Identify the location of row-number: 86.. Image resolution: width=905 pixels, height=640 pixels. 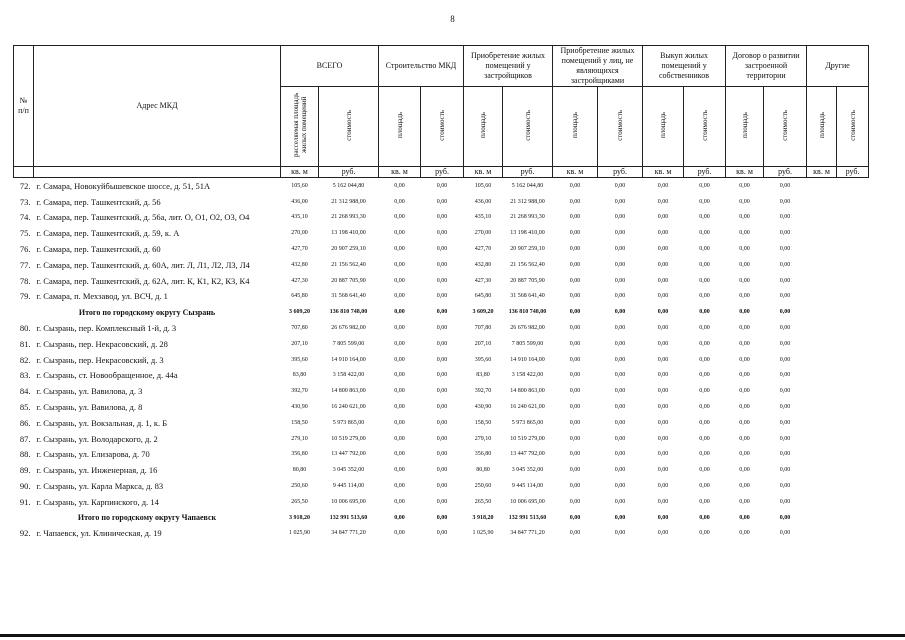
(25, 422).